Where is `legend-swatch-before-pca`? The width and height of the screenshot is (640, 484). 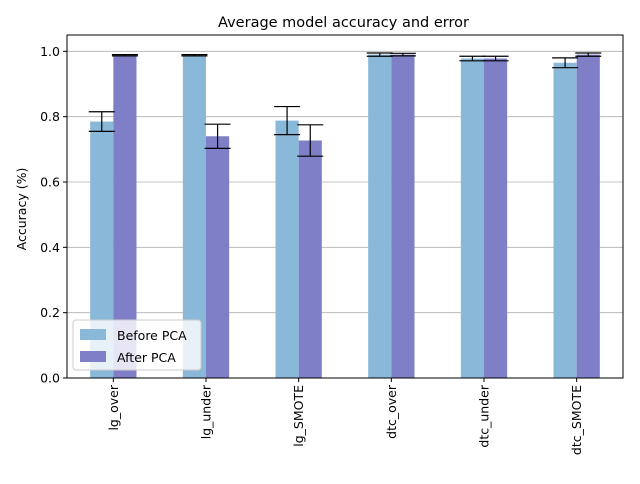 legend-swatch-before-pca is located at coordinates (93, 334).